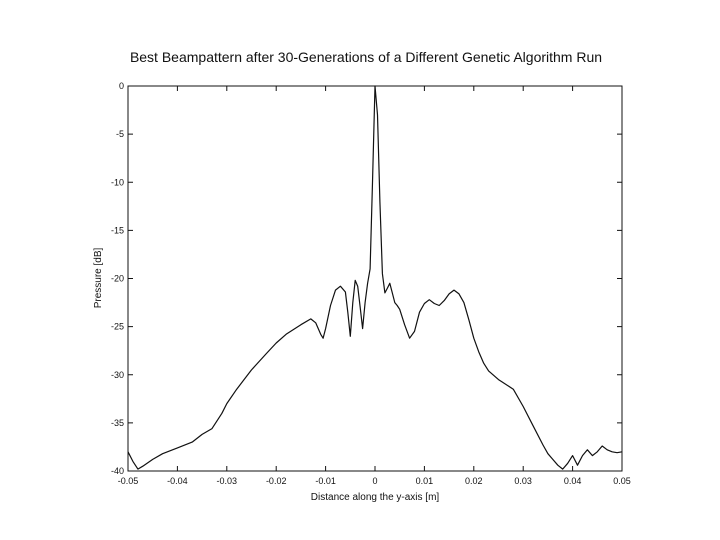  I want to click on y-tick-label: -10, so click(117, 182).